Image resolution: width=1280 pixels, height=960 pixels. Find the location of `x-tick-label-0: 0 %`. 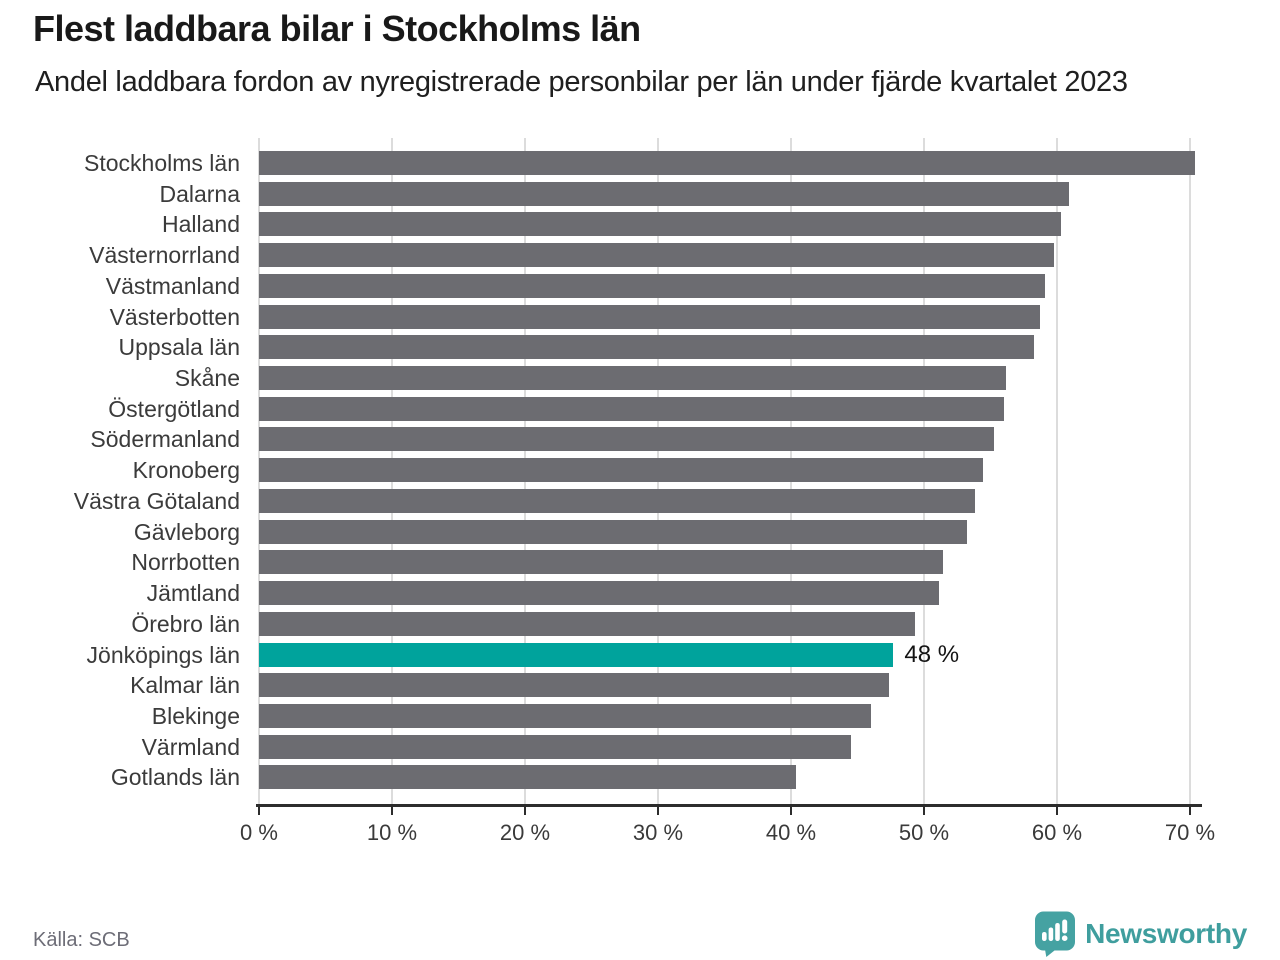

x-tick-label-0: 0 % is located at coordinates (259, 832).